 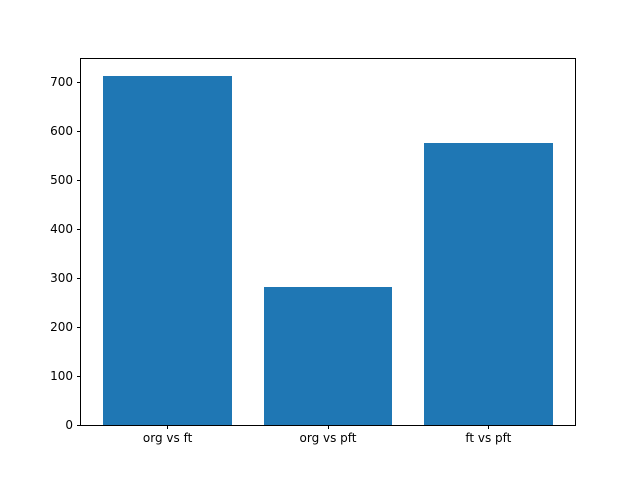 I want to click on bar-ft-vs-pft, so click(x=488, y=284).